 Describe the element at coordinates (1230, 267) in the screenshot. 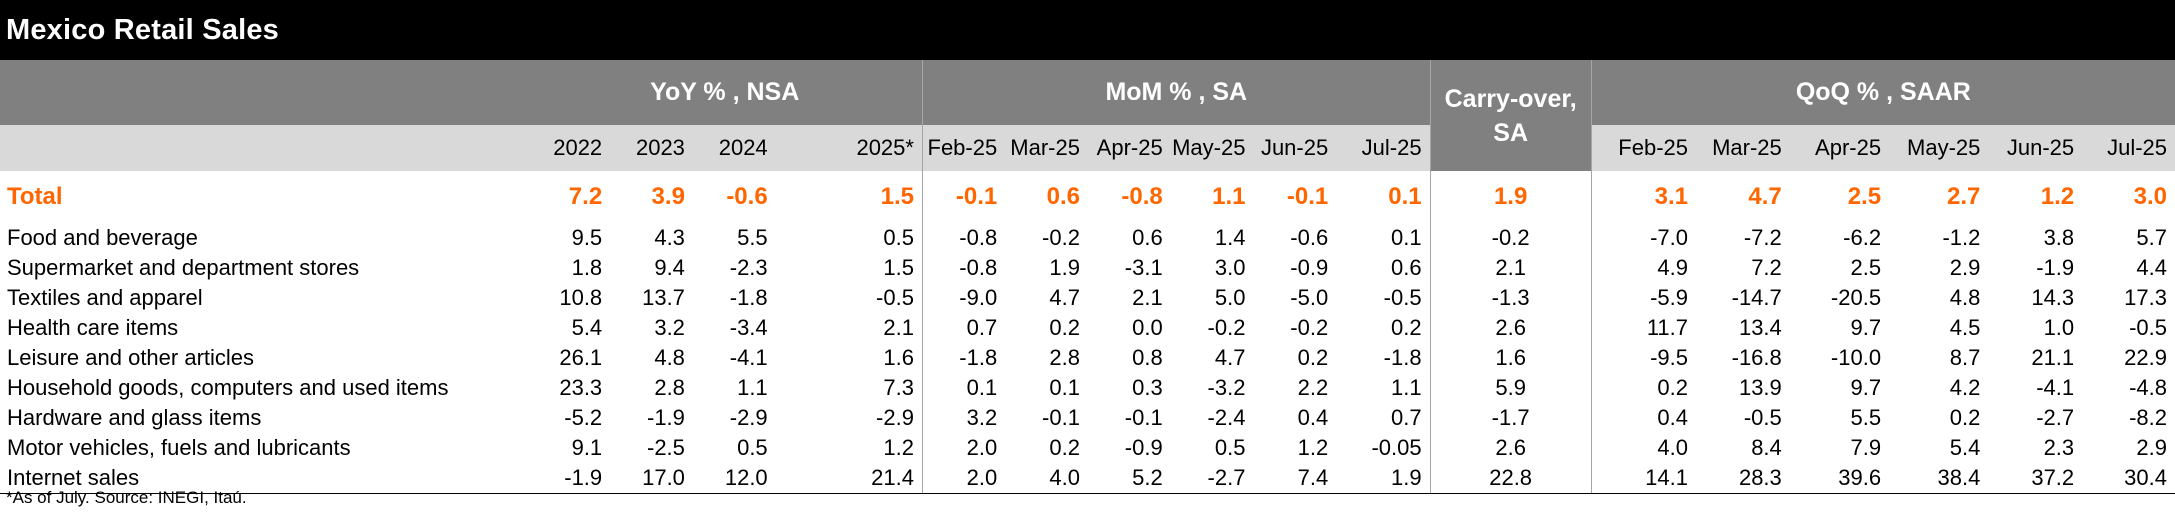

I see `cell-mom: 3.0` at that location.